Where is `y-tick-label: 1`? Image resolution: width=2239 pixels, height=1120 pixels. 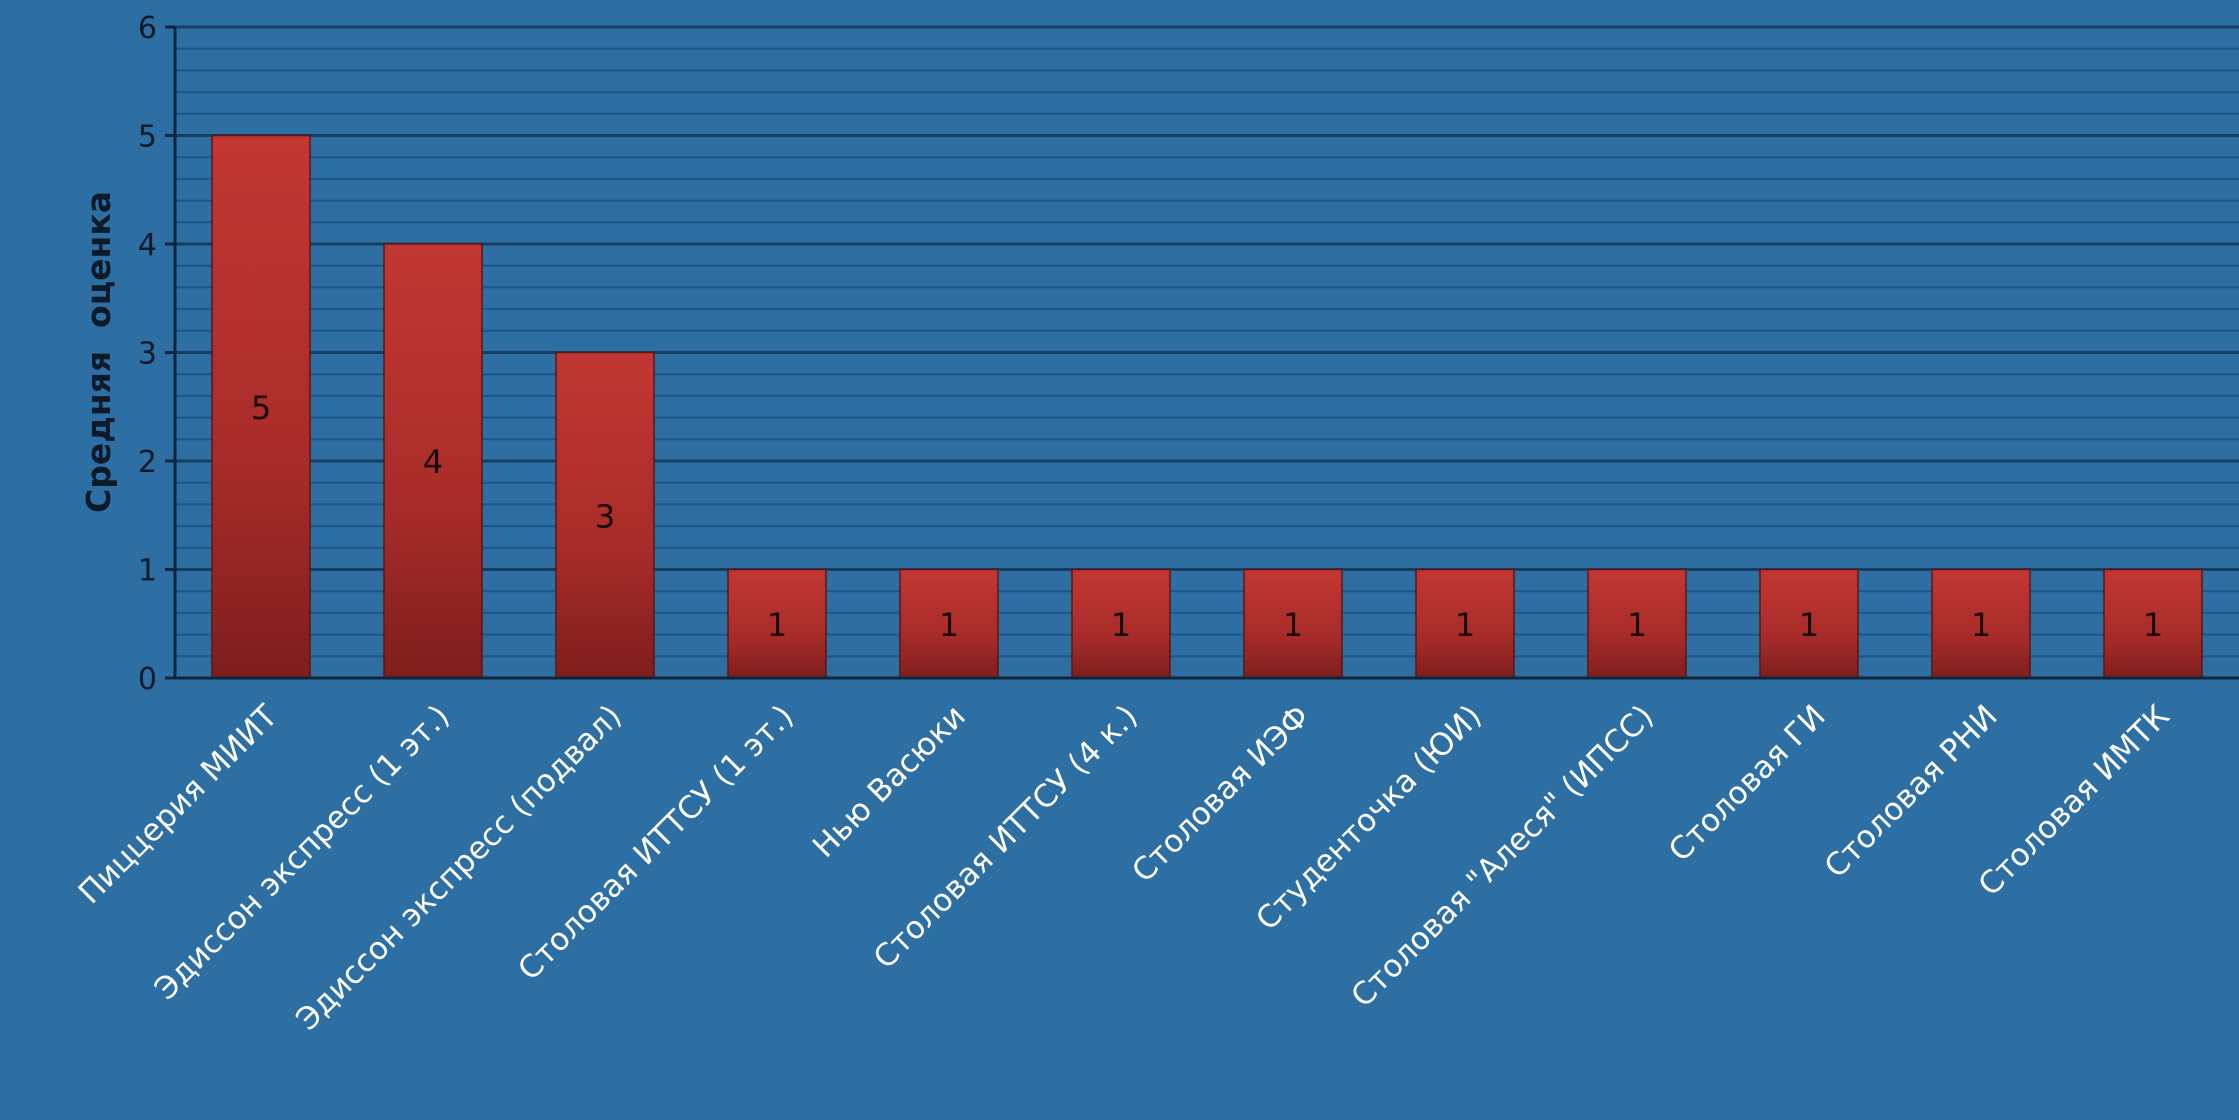
y-tick-label: 1 is located at coordinates (147, 571).